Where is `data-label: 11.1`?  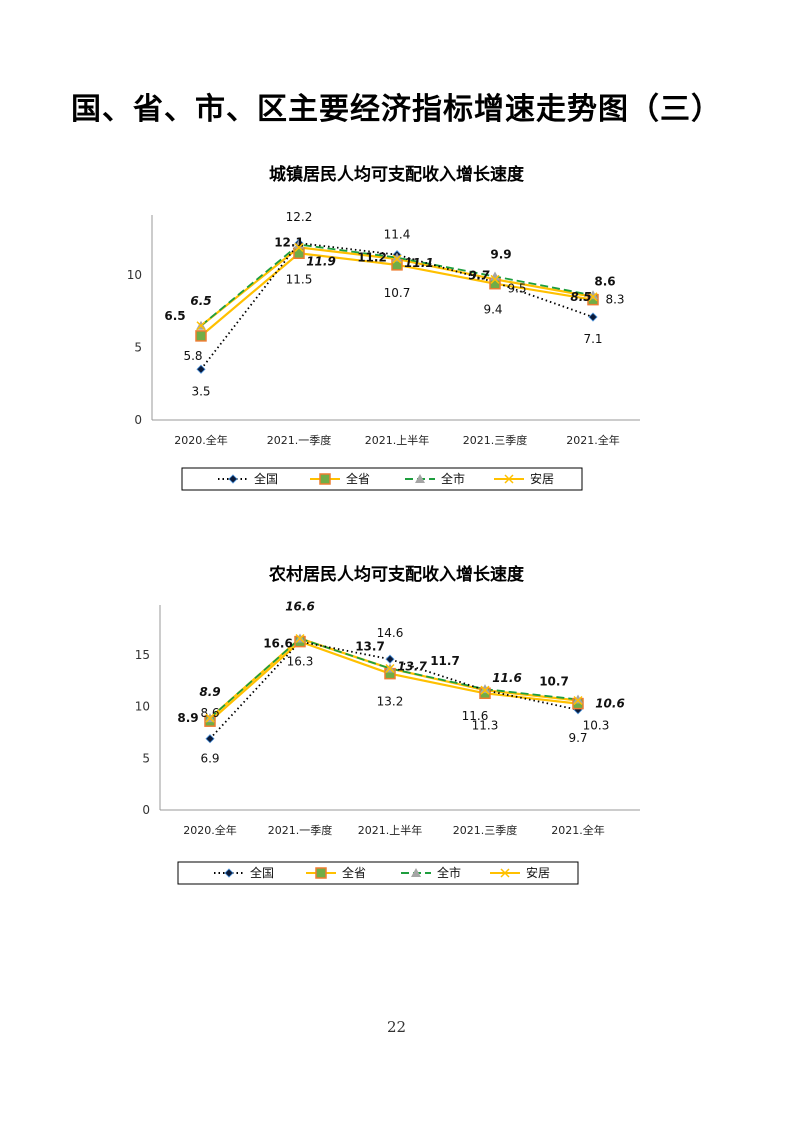 data-label: 11.1 is located at coordinates (419, 263).